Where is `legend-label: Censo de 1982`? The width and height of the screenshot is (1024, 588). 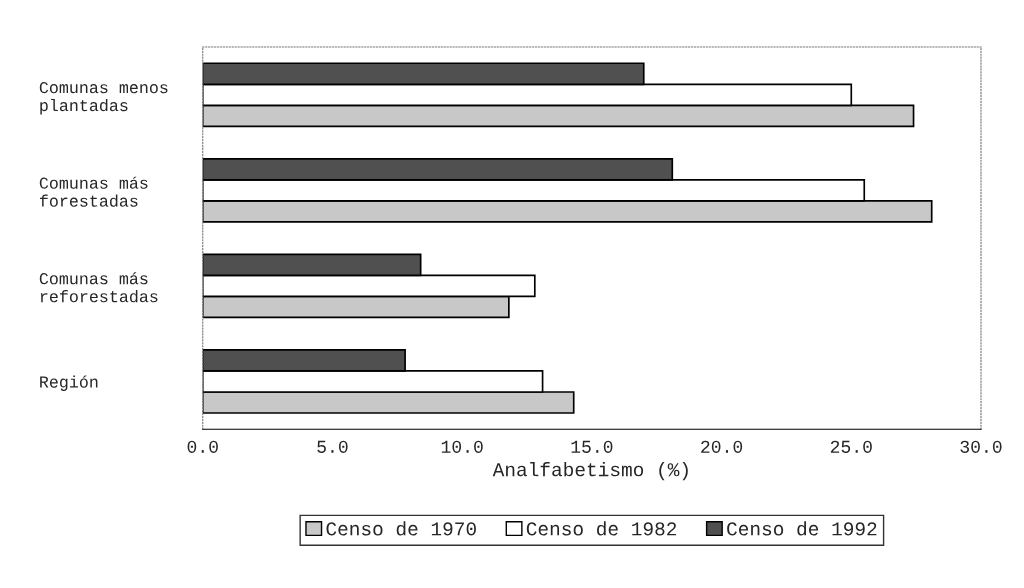
legend-label: Censo de 1982 is located at coordinates (601, 528).